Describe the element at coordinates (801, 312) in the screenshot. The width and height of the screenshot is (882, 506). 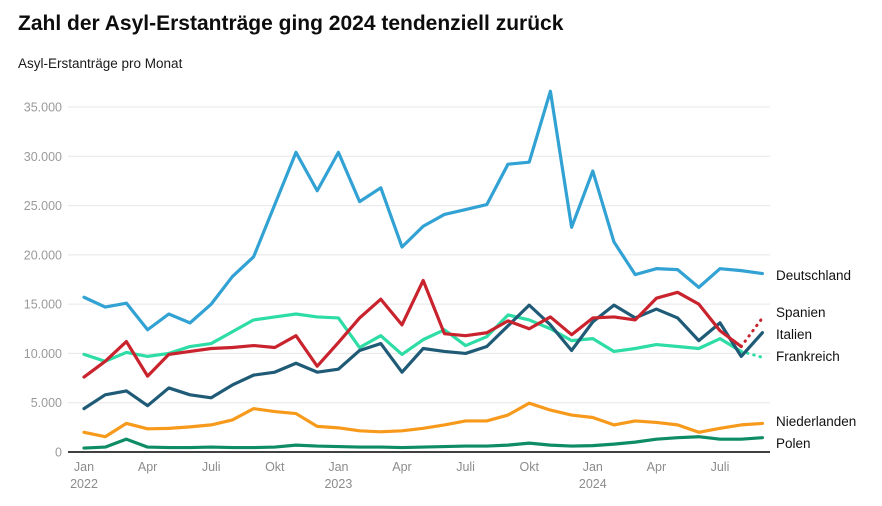
I see `series-label-spanien: Spanien` at that location.